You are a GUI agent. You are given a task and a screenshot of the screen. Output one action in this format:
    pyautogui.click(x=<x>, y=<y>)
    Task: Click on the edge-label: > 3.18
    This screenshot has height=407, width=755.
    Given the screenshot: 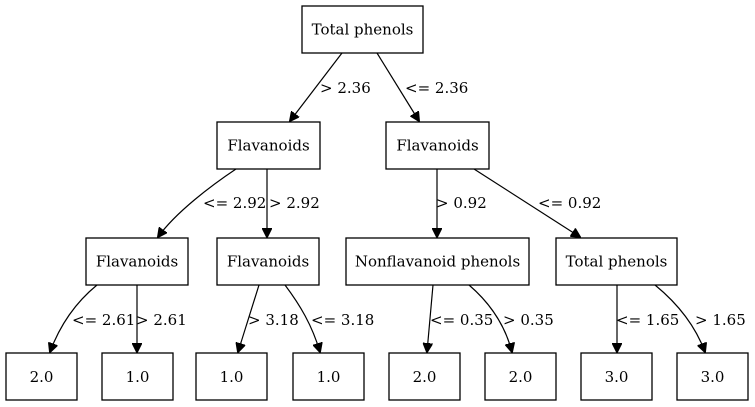 What is the action you would take?
    pyautogui.click(x=273, y=320)
    